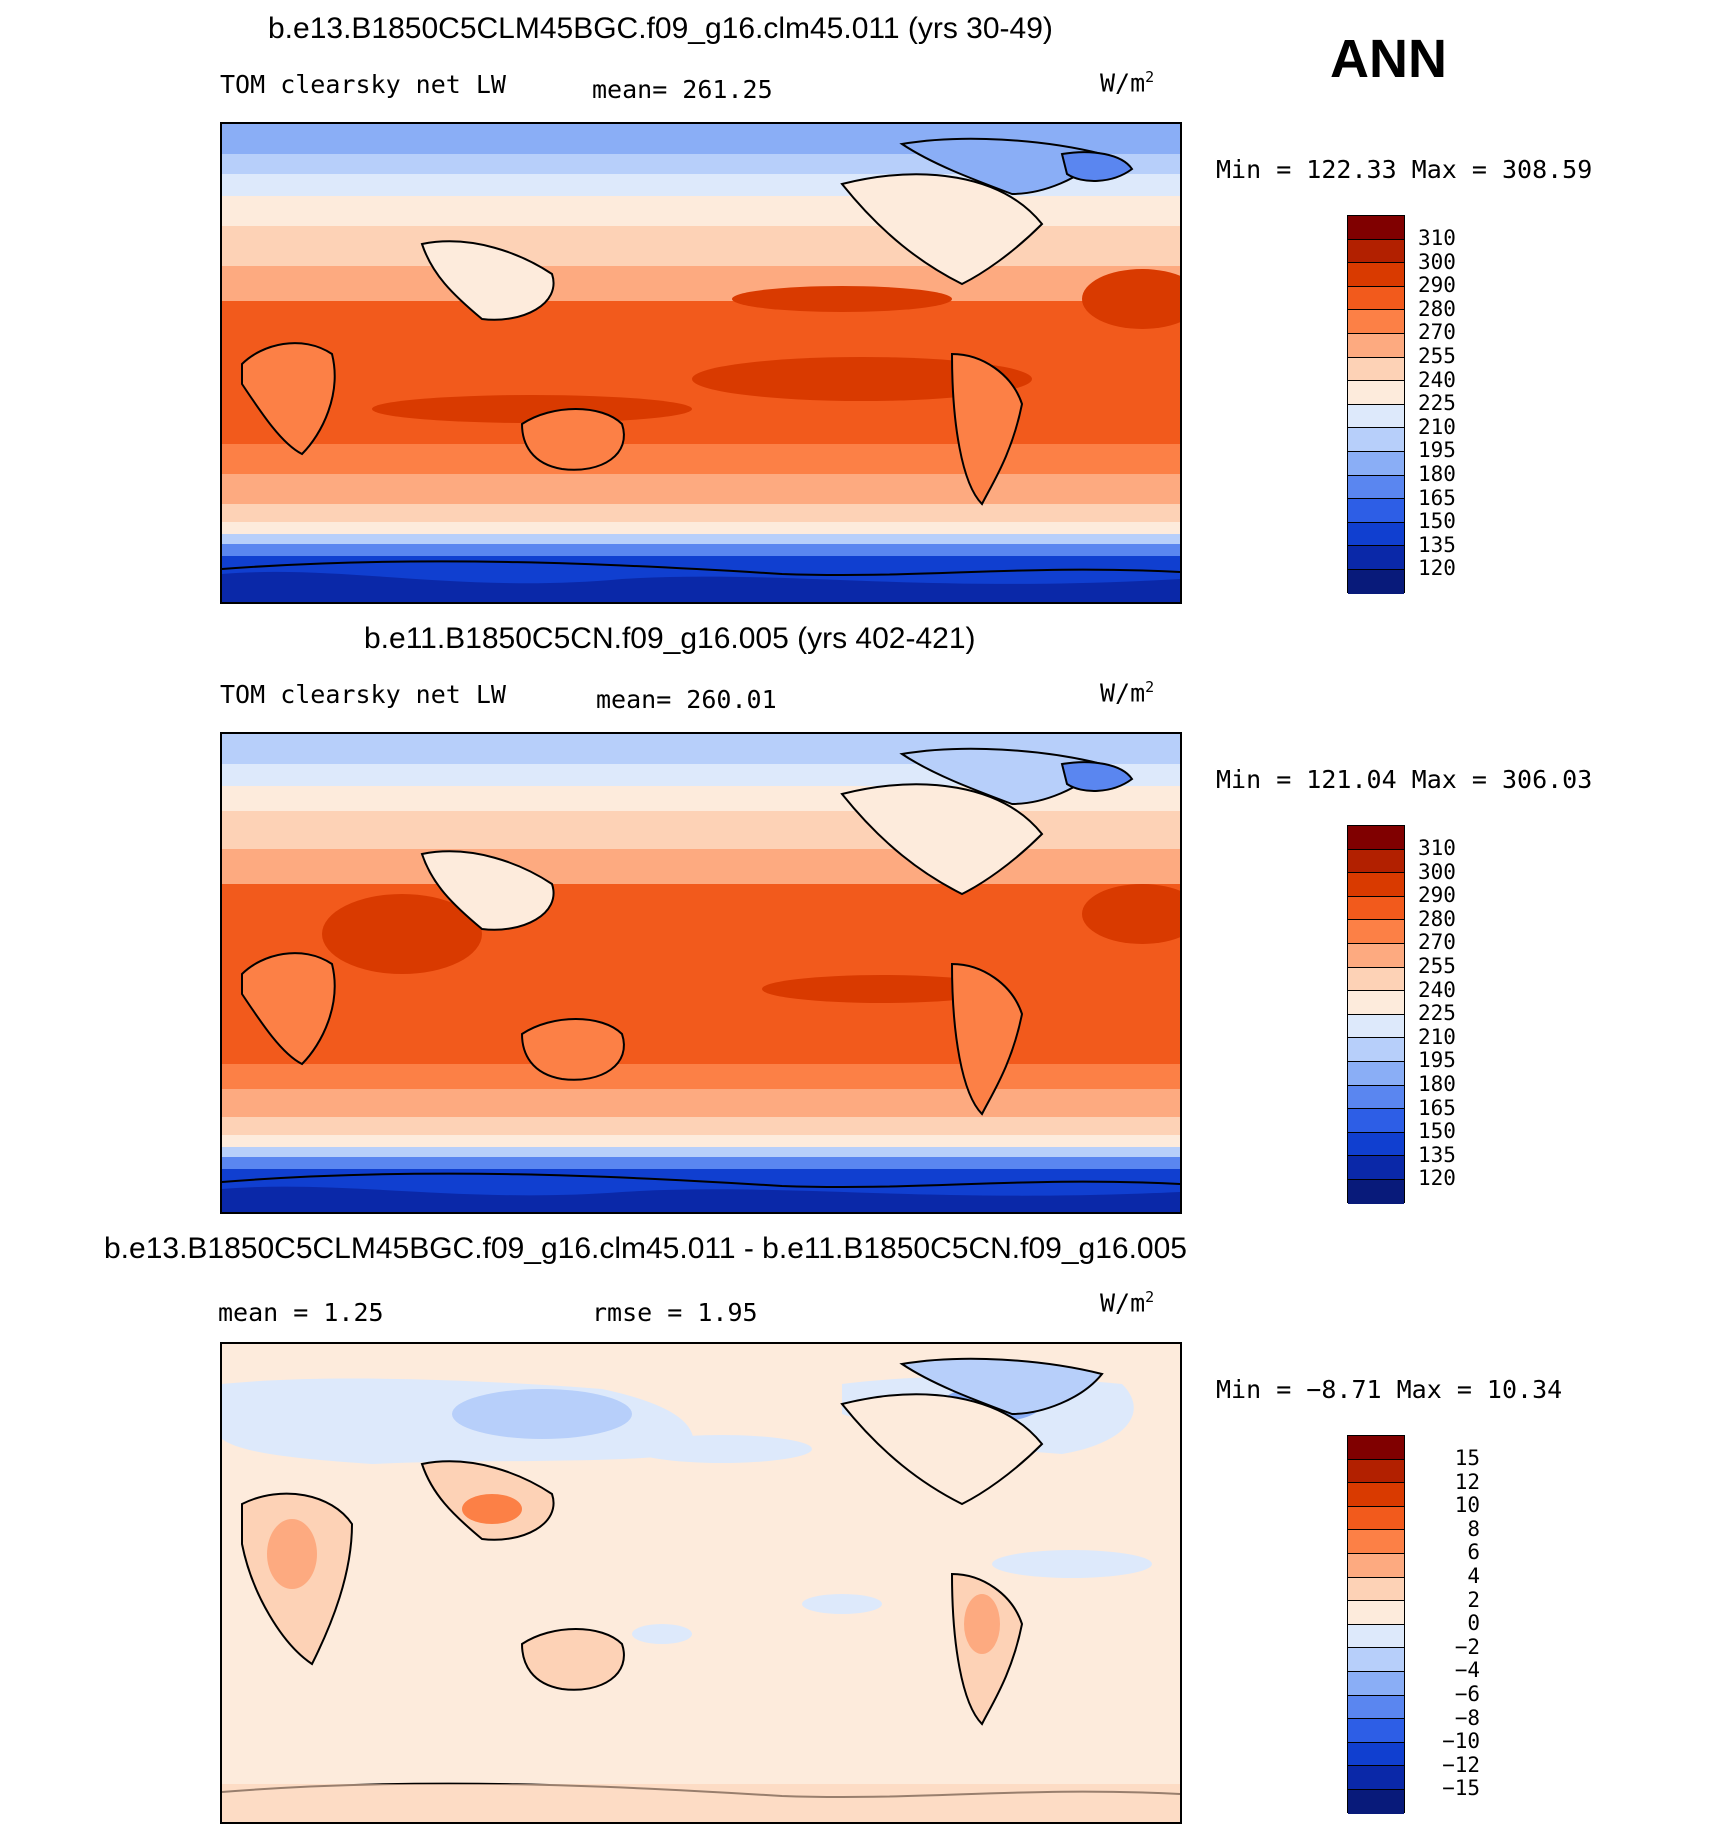  What do you see at coordinates (301, 1312) in the screenshot?
I see `panel3-mean: mean = 1.25` at bounding box center [301, 1312].